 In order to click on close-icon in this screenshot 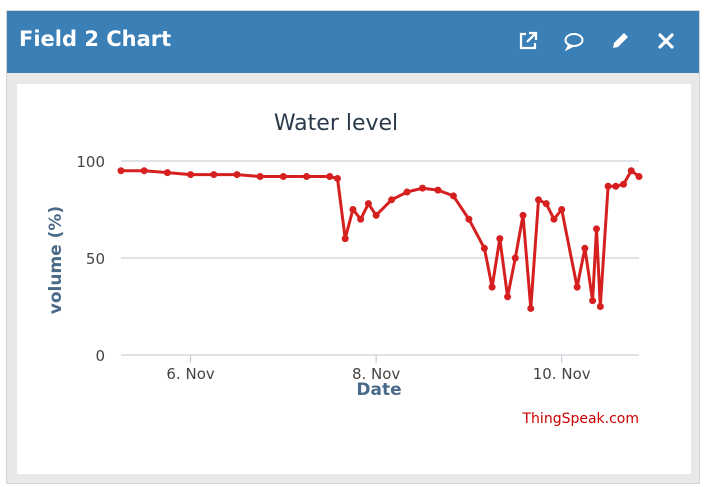, I will do `click(666, 41)`.